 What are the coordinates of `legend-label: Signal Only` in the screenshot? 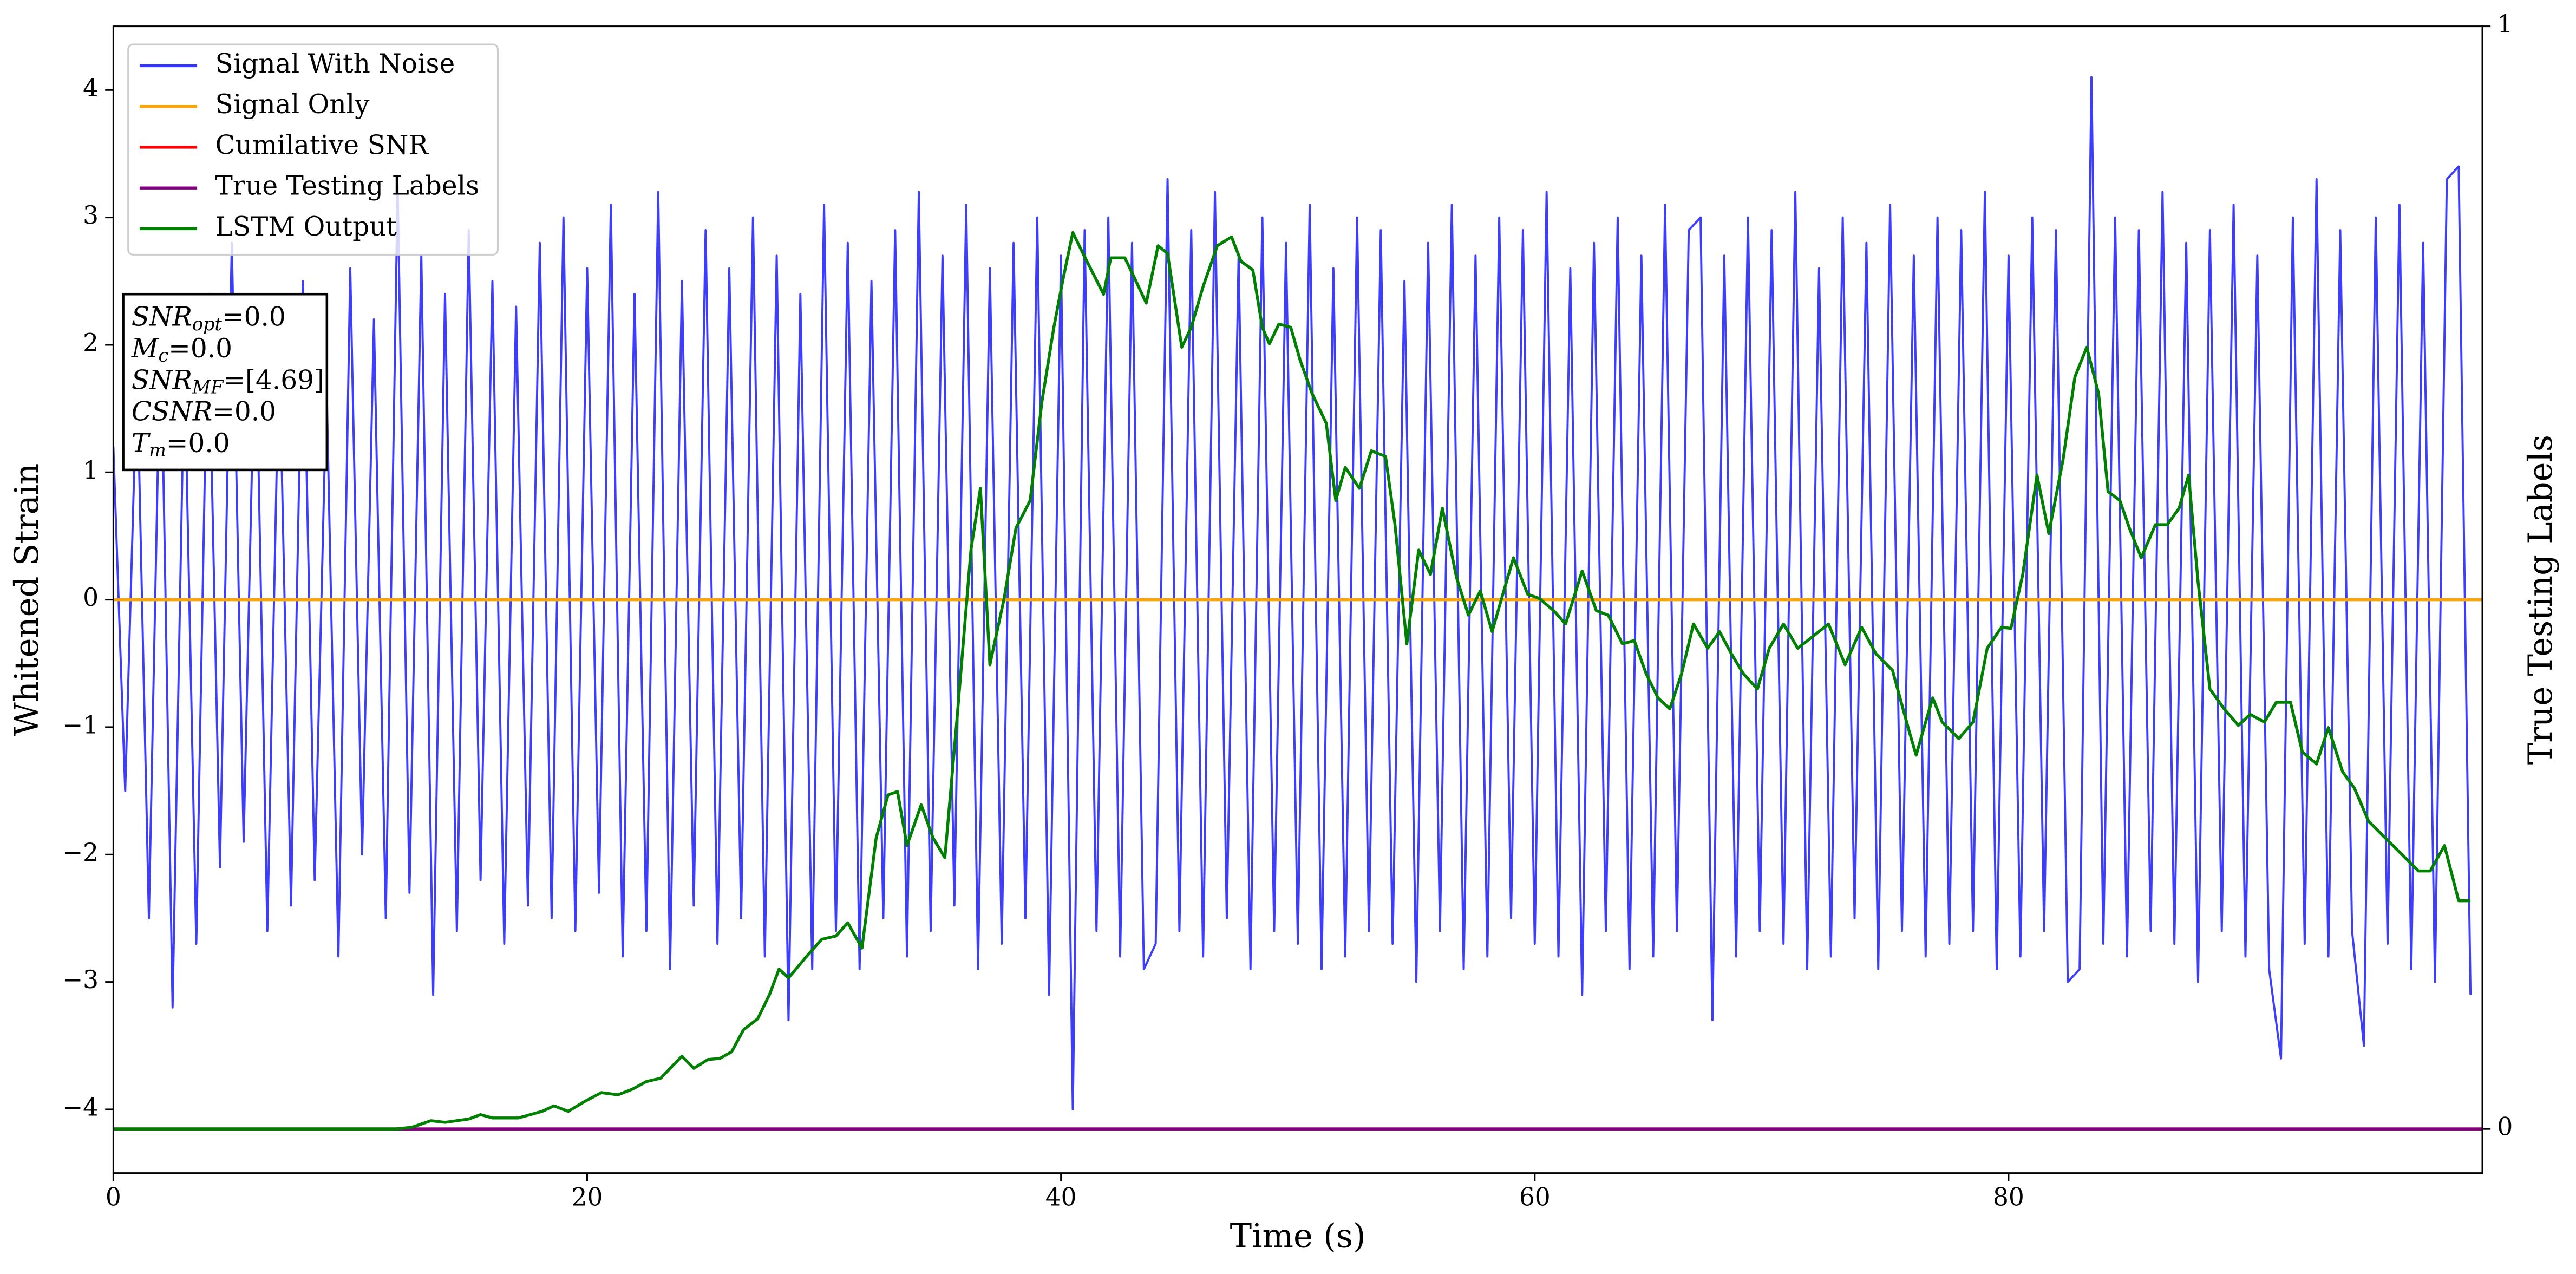 It's located at (292, 104).